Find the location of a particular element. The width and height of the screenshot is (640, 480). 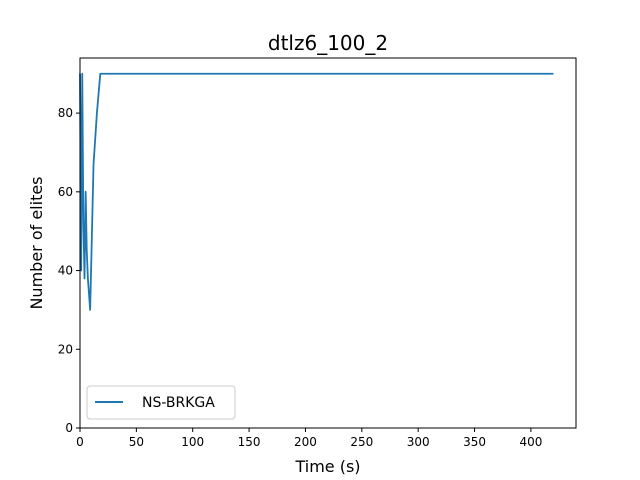

x-tick-label: 200 is located at coordinates (305, 442).